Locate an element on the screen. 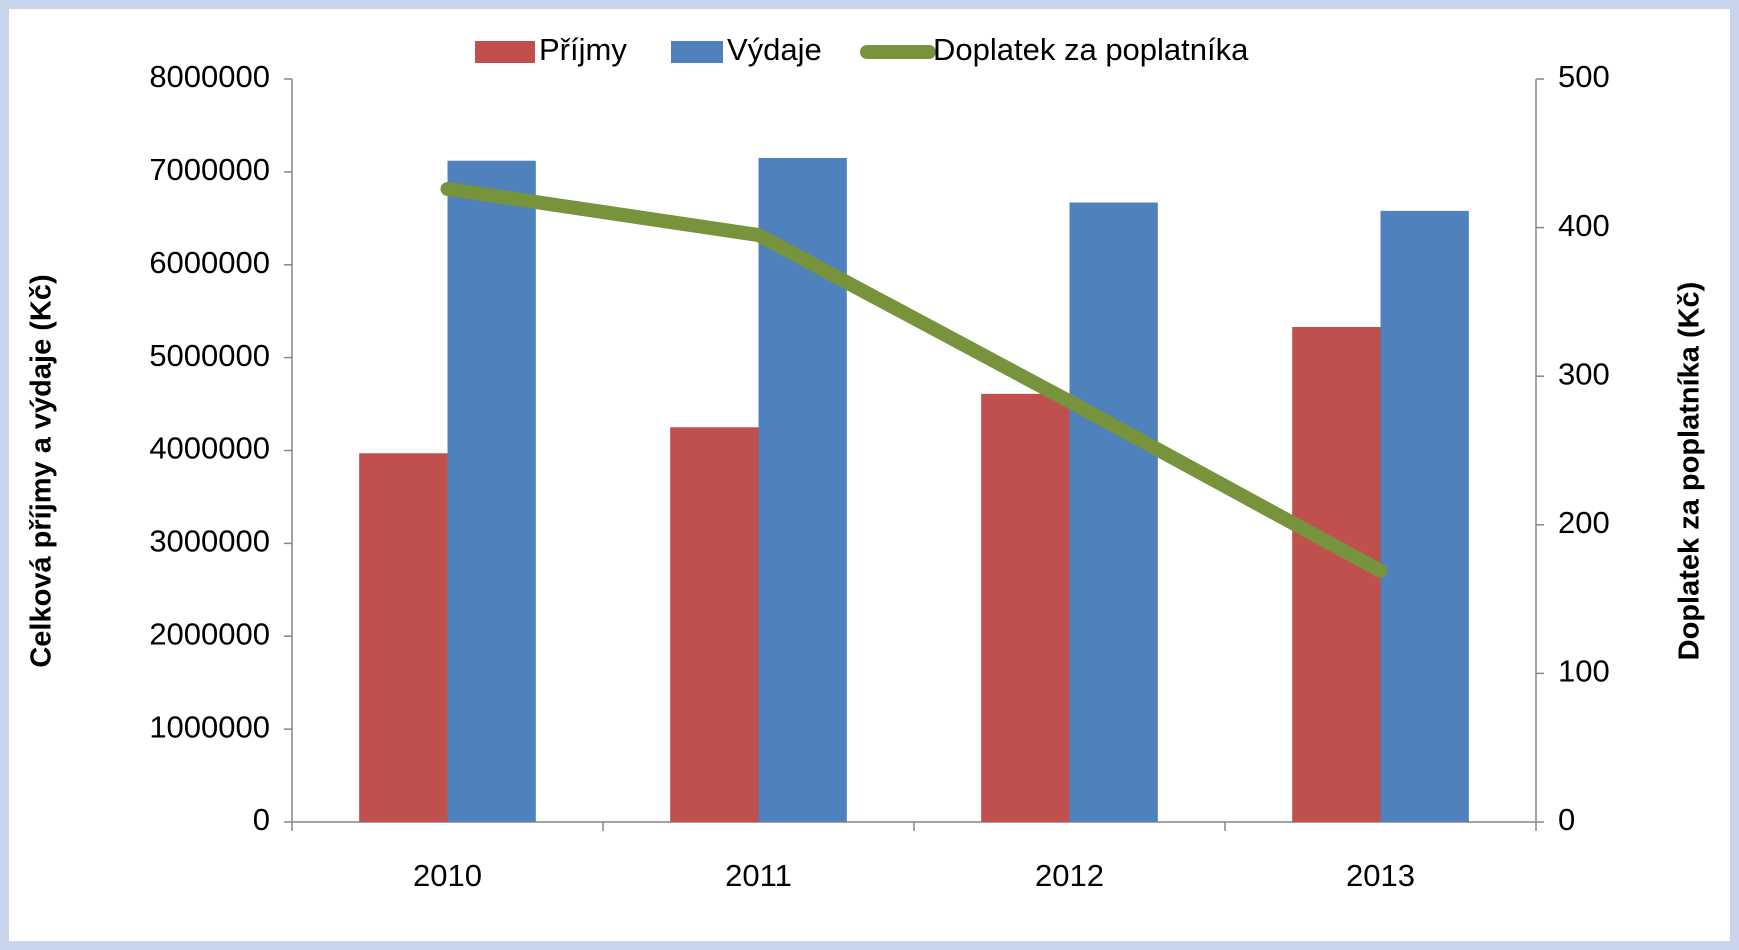 The height and width of the screenshot is (950, 1739). y2-tick-label: 300 is located at coordinates (1584, 373).